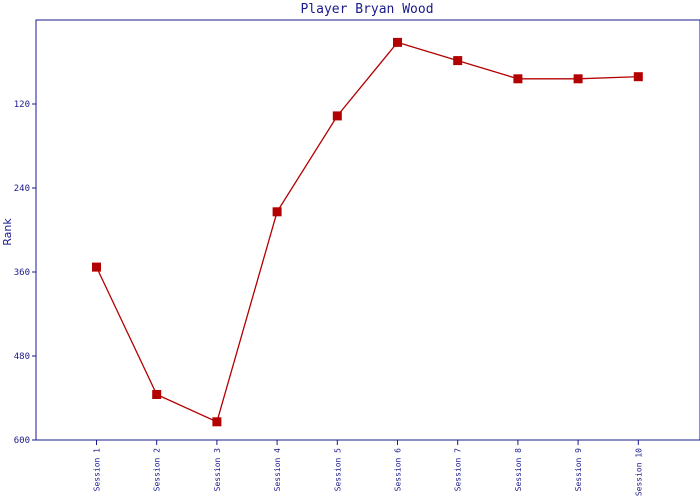 The image size is (700, 500). What do you see at coordinates (22, 189) in the screenshot?
I see `y-tick-label: 240` at bounding box center [22, 189].